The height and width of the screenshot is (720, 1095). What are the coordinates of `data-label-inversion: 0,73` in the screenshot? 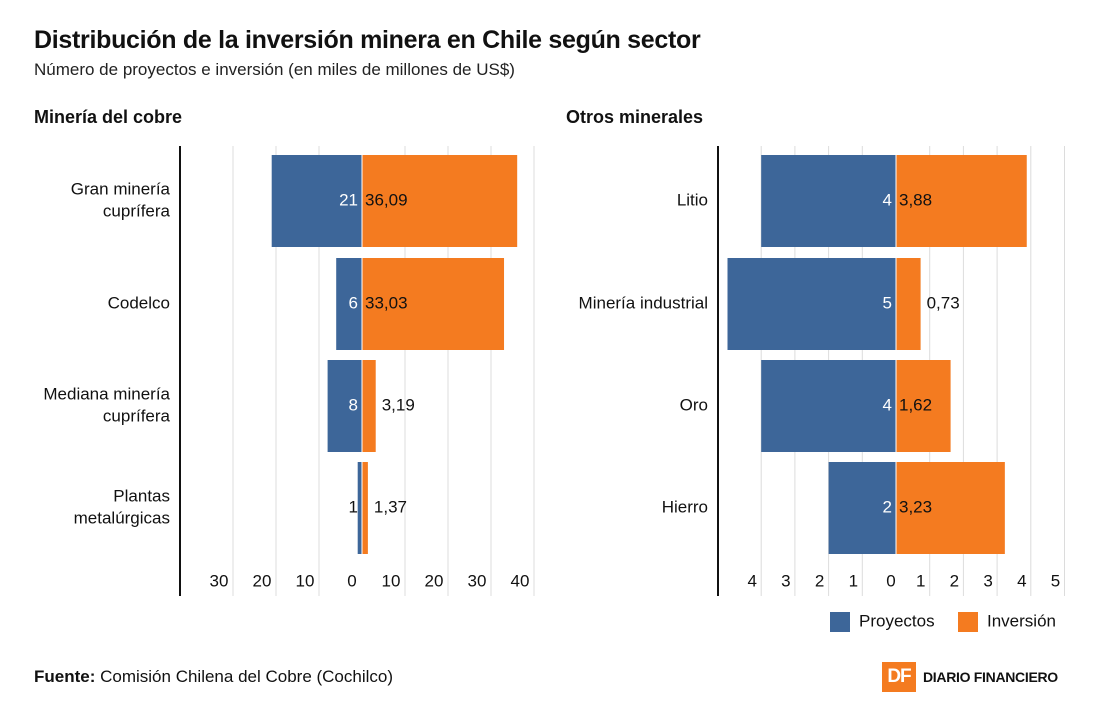 It's located at (943, 302).